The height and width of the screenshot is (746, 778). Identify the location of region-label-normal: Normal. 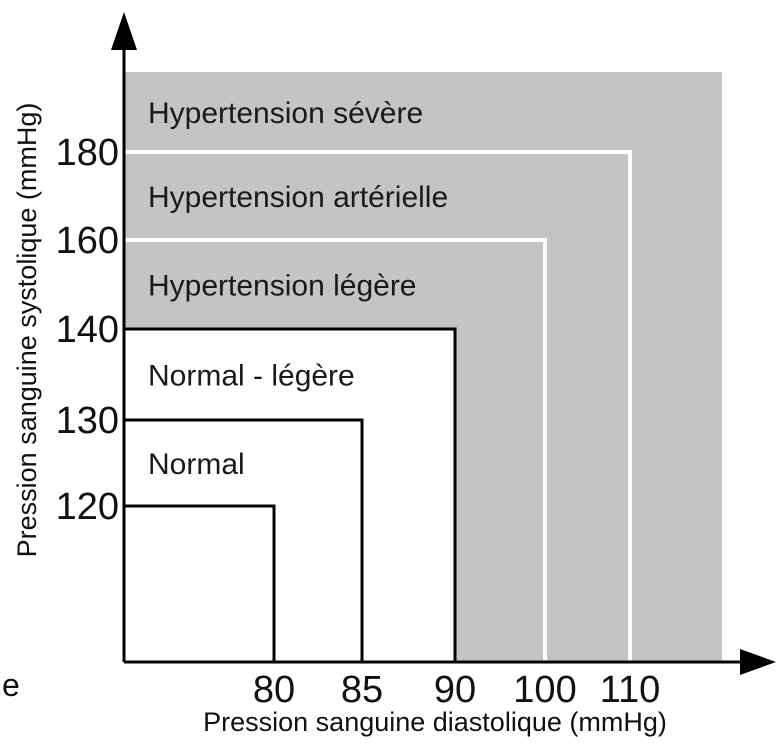
(196, 464).